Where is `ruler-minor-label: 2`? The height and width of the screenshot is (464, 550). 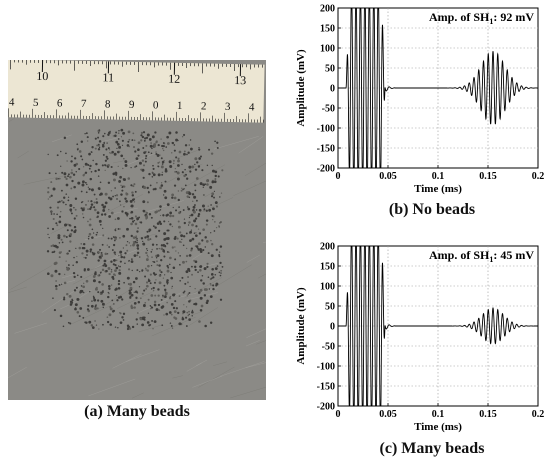 ruler-minor-label: 2 is located at coordinates (204, 106).